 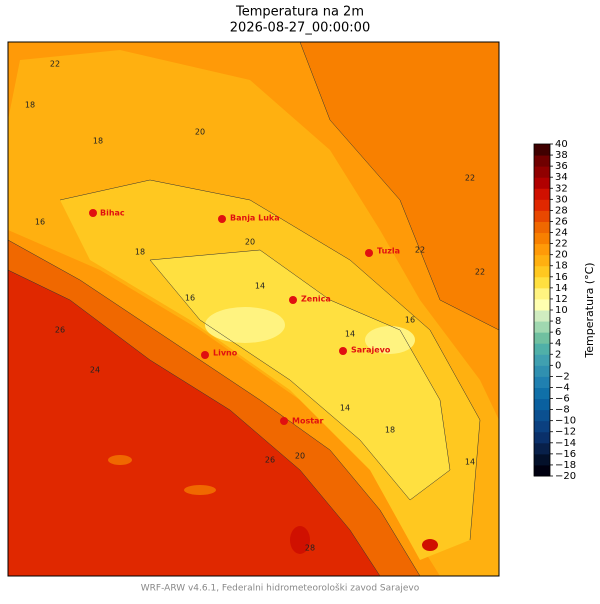 I want to click on city-label: Sarajevo, so click(x=371, y=350).